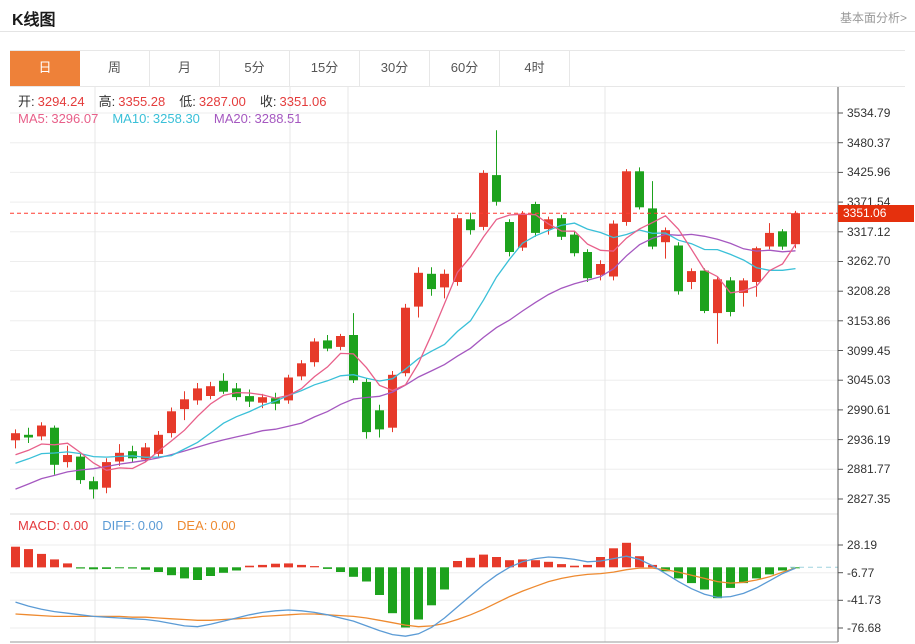 The image size is (915, 644). I want to click on tab-5分: 5分, so click(255, 68).